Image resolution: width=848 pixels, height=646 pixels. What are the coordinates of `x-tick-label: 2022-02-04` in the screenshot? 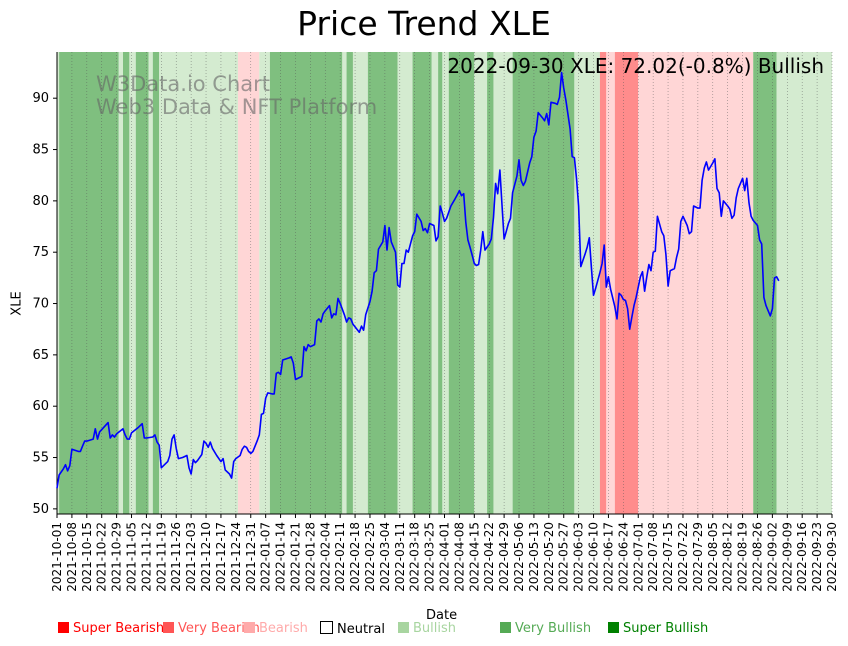 It's located at (325, 557).